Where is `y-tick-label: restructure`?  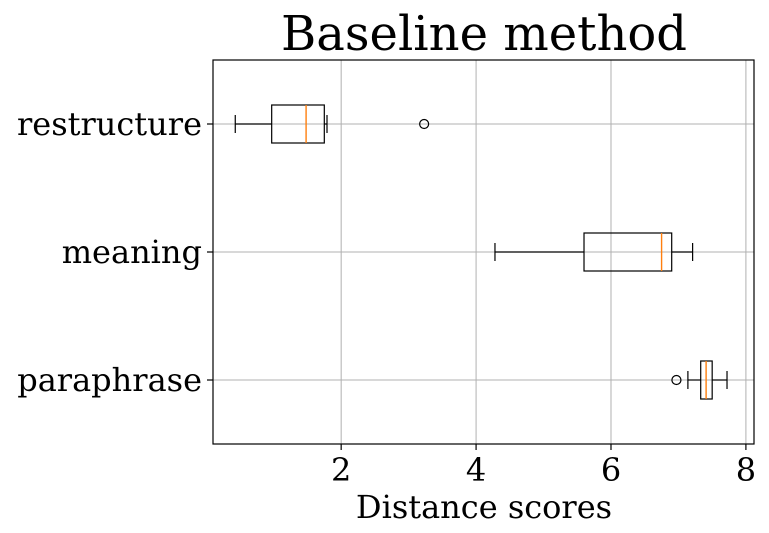
y-tick-label: restructure is located at coordinates (109, 124).